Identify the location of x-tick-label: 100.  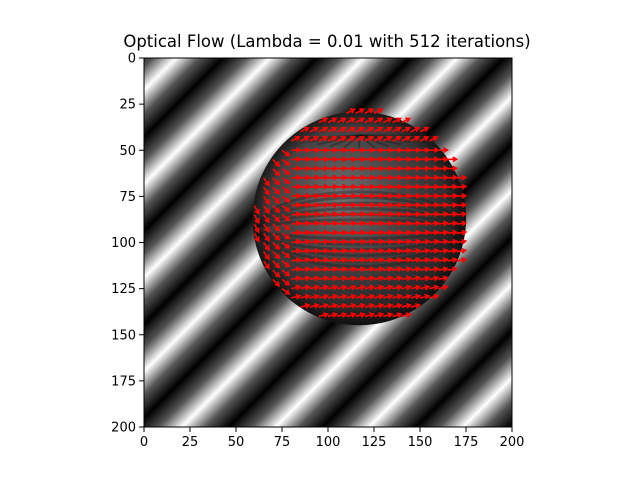
(328, 442).